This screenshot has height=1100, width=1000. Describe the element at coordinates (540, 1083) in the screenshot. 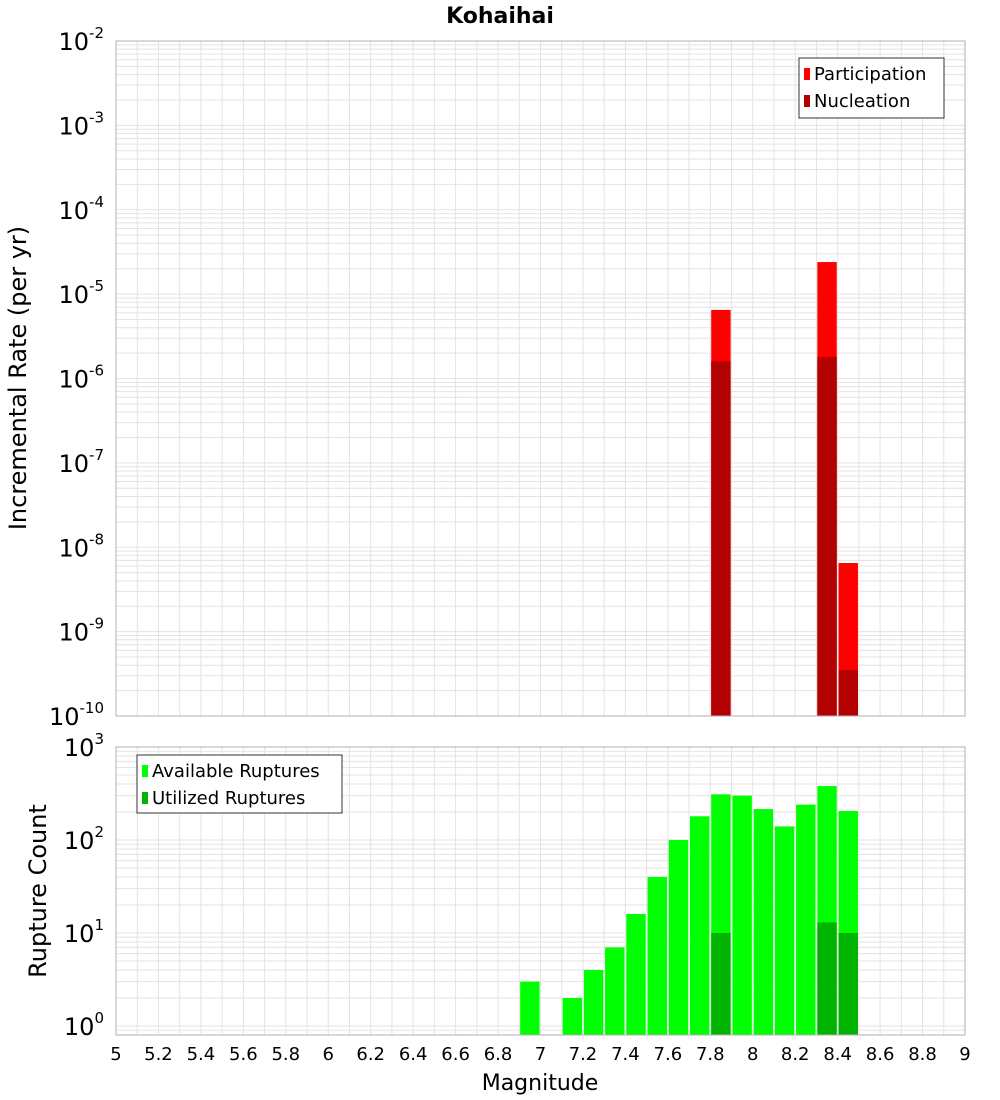

I see `x-axis-label: Magnitude` at that location.